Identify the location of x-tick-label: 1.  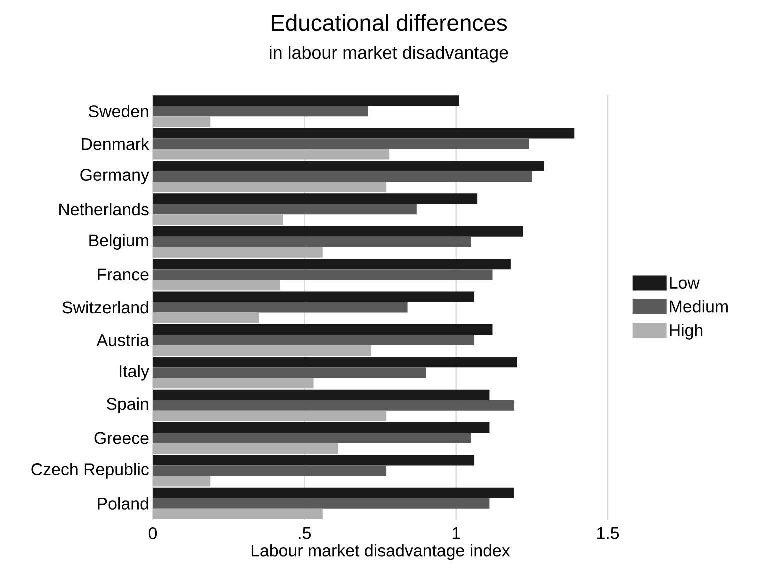
(456, 534).